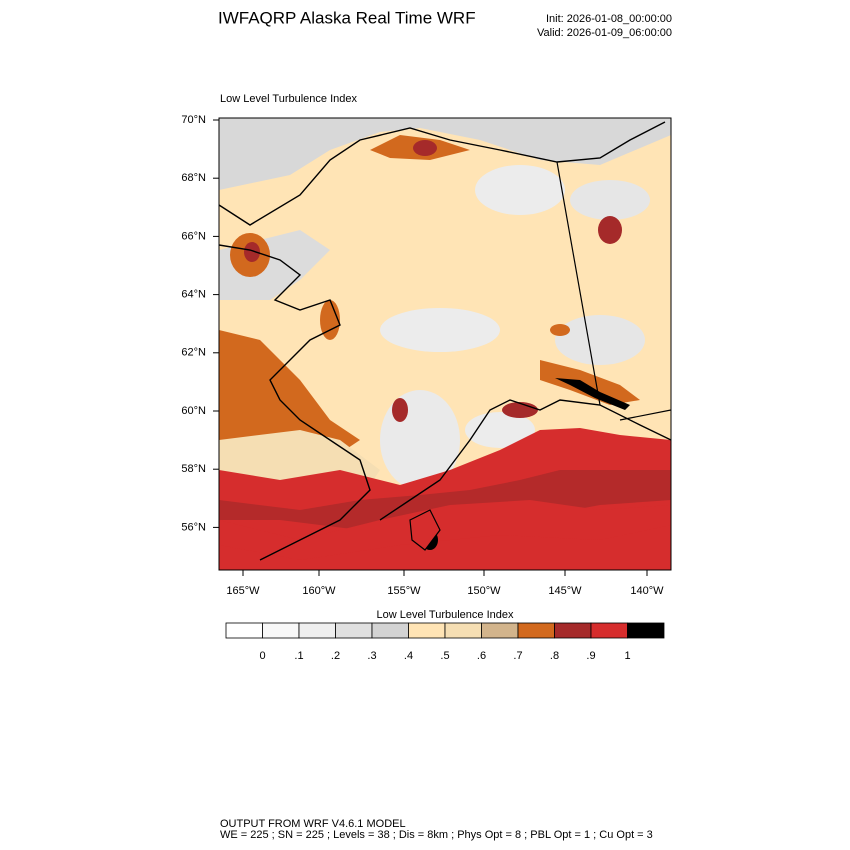 Image resolution: width=850 pixels, height=850 pixels. I want to click on map-title: Low Level Turbulence Index, so click(288, 99).